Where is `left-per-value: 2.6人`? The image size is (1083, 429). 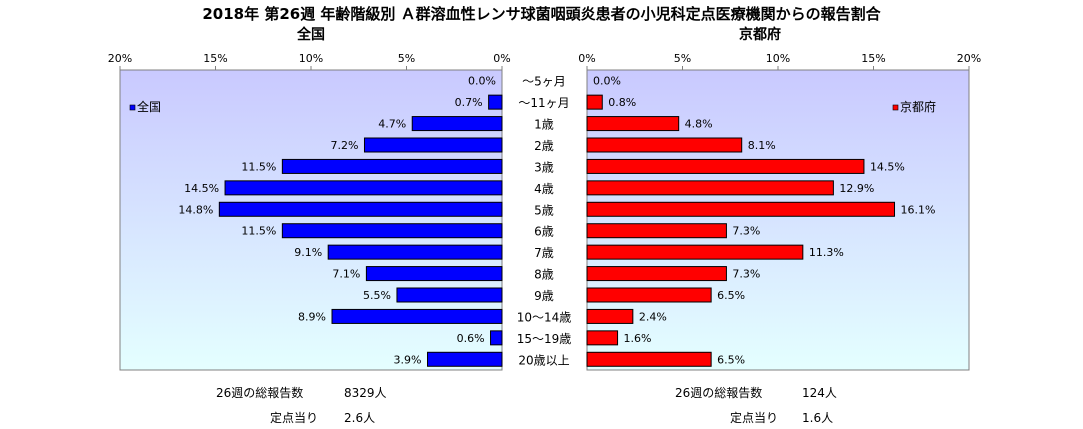
left-per-value: 2.6人 is located at coordinates (360, 418).